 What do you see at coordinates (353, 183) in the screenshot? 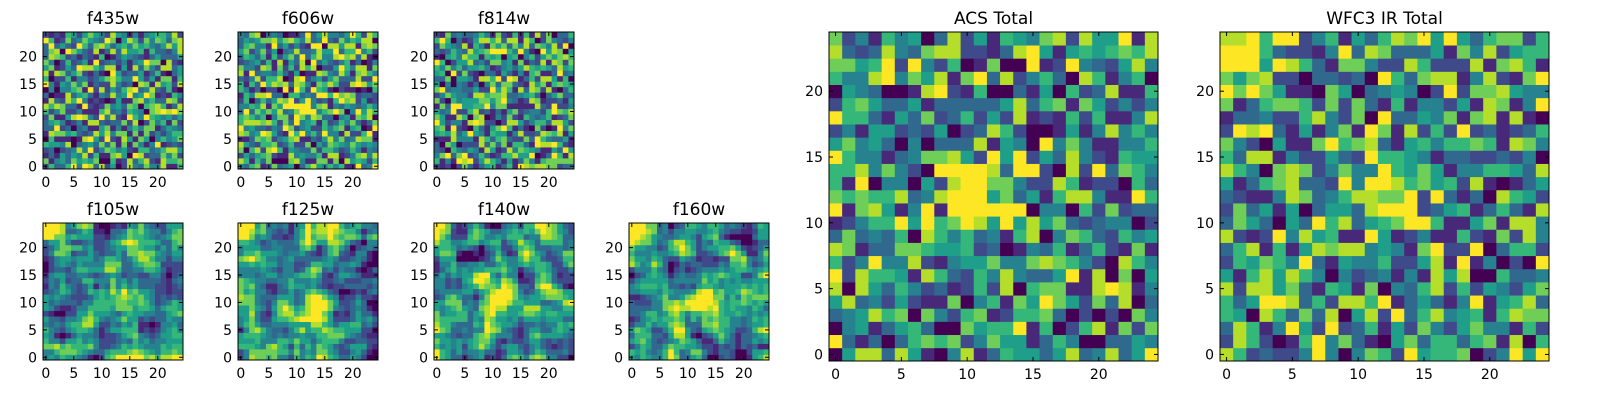
I see `x-tick-label: 20` at bounding box center [353, 183].